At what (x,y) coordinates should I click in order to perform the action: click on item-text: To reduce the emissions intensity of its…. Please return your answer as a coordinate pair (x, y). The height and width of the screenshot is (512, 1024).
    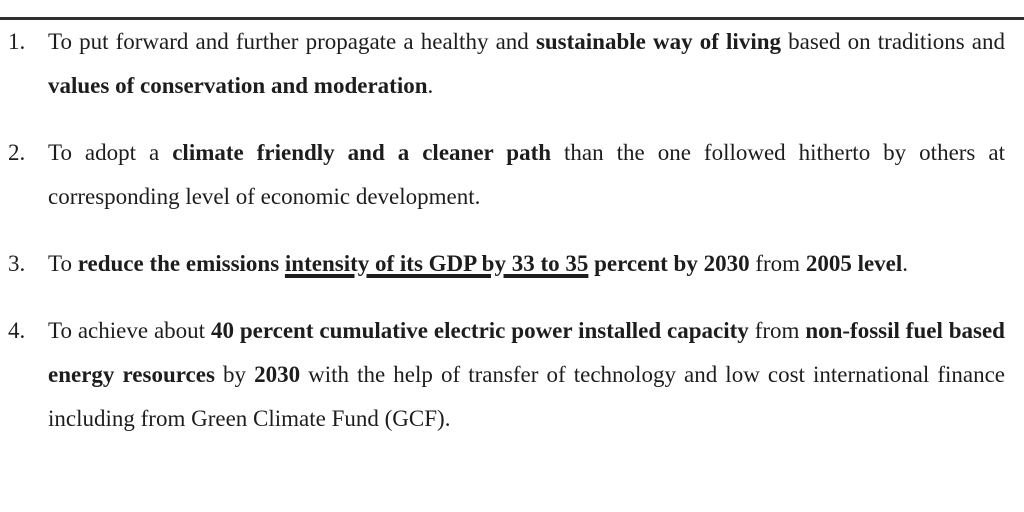
    Looking at the image, I should click on (526, 264).